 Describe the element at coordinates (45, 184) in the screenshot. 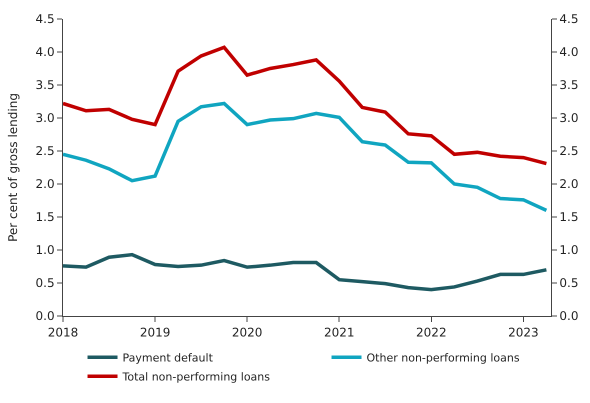

I see `y-tick-label: 2.0` at that location.